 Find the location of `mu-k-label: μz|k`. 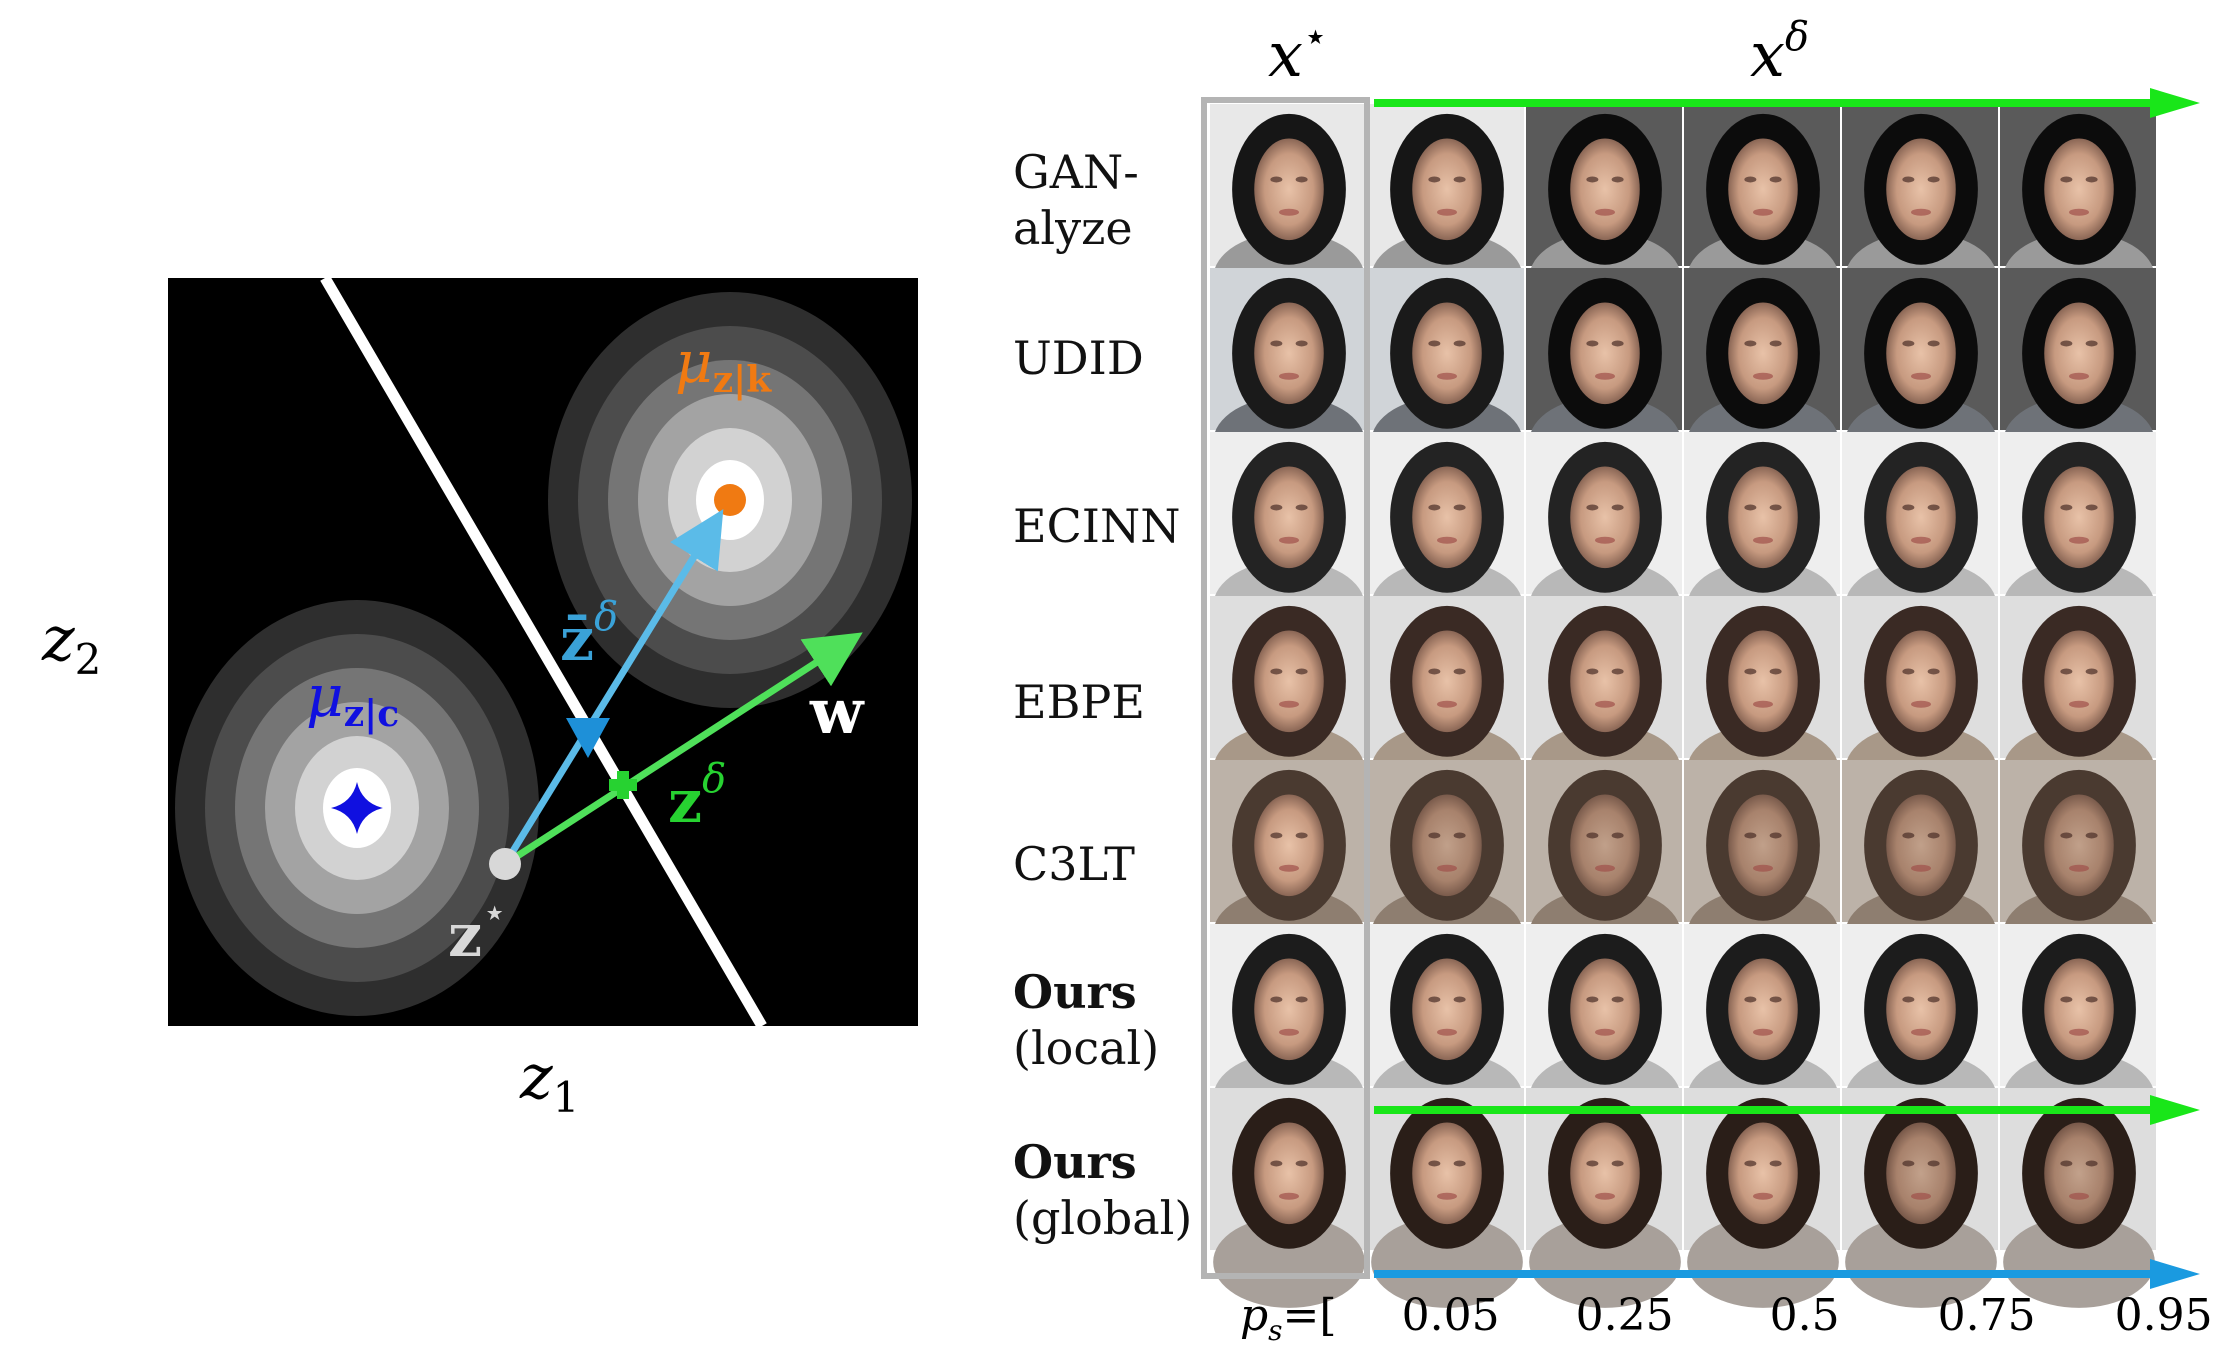

mu-k-label: μz|k is located at coordinates (723, 364).